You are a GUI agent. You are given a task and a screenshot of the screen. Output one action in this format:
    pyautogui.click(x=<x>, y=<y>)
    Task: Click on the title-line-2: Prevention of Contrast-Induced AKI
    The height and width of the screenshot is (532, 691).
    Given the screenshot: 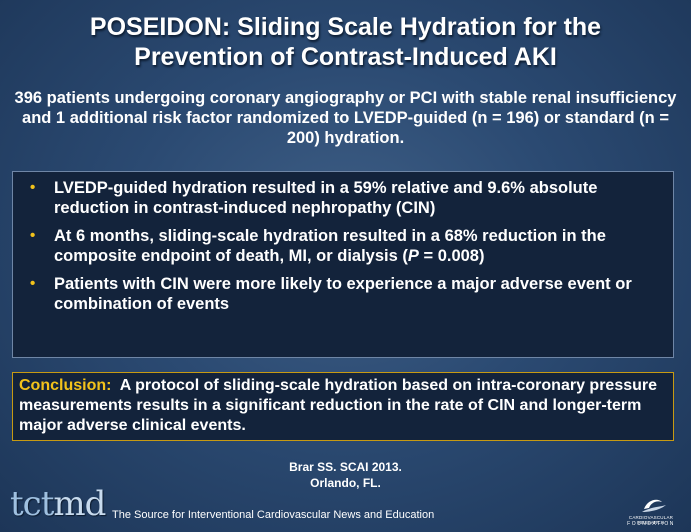 What is the action you would take?
    pyautogui.click(x=345, y=57)
    